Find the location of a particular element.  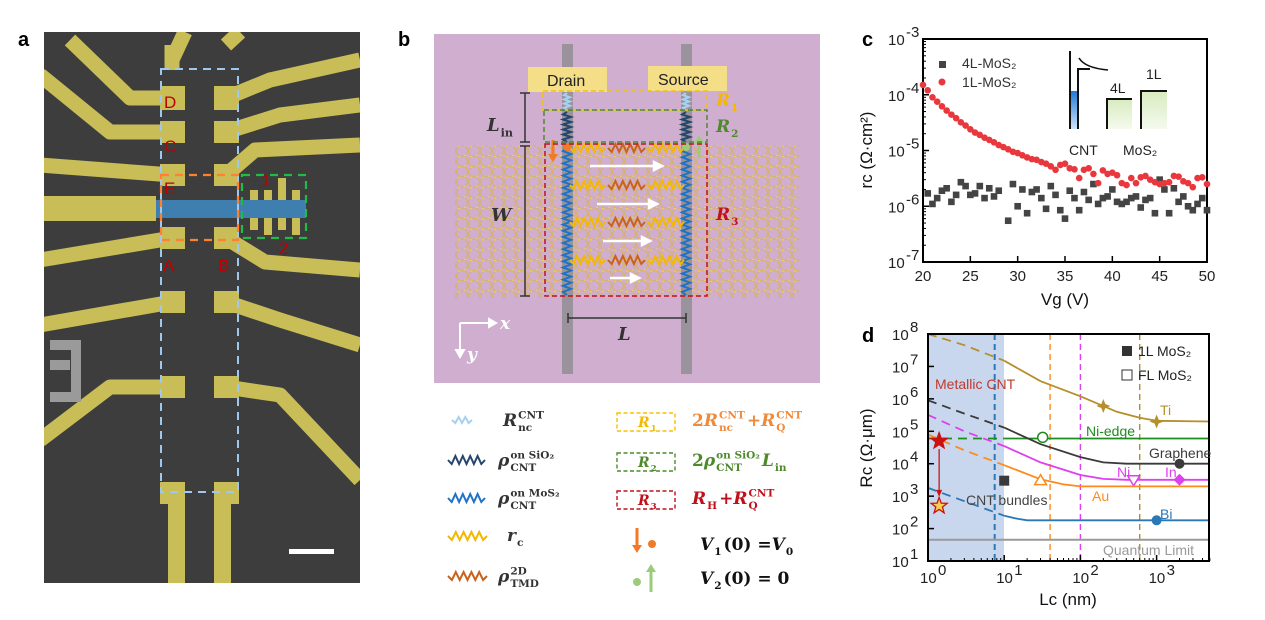

legend-marker-1l-mos2 is located at coordinates (1127, 351).